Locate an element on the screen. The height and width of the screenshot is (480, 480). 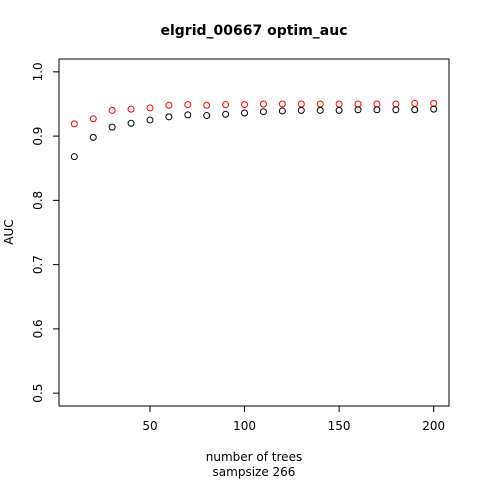
x-tick-label-100: 100 is located at coordinates (244, 426).